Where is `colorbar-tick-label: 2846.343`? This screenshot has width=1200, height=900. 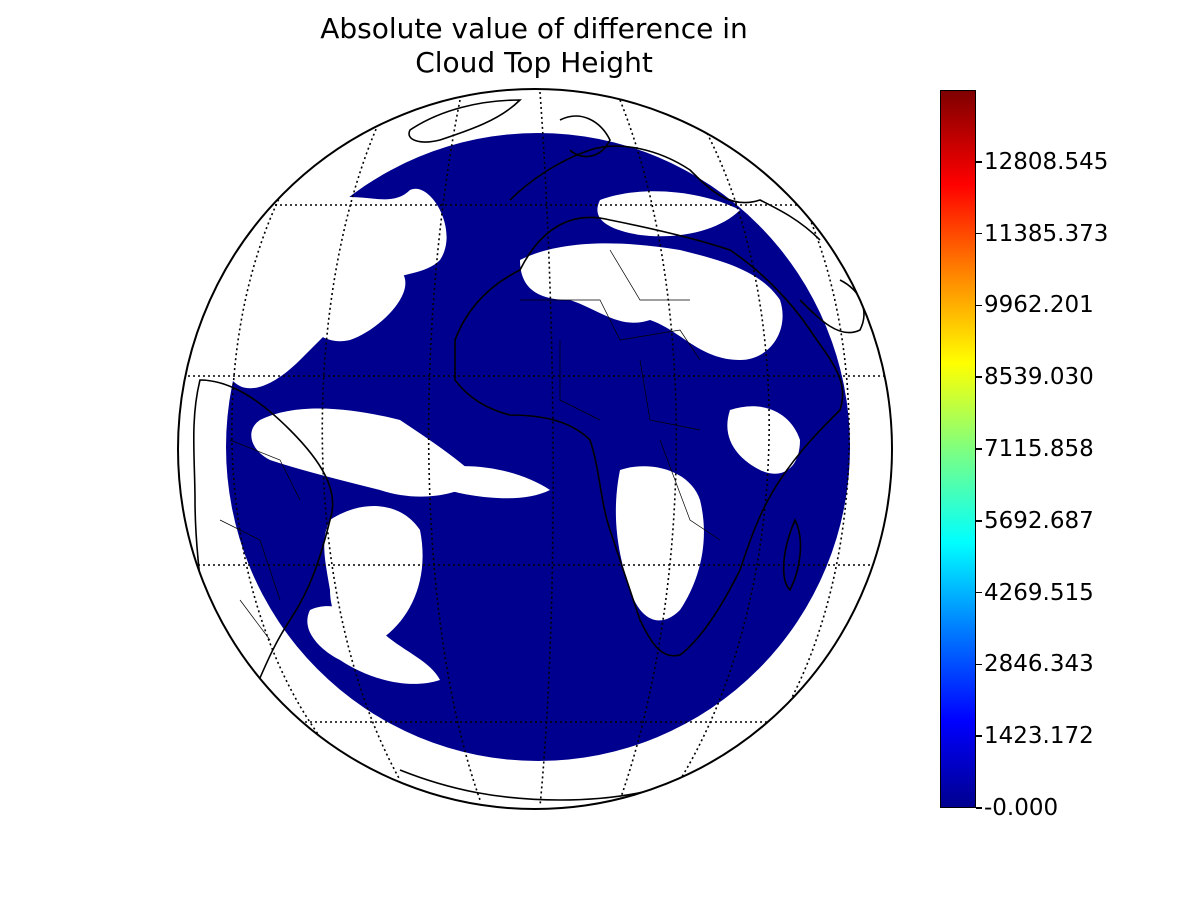 colorbar-tick-label: 2846.343 is located at coordinates (1039, 664).